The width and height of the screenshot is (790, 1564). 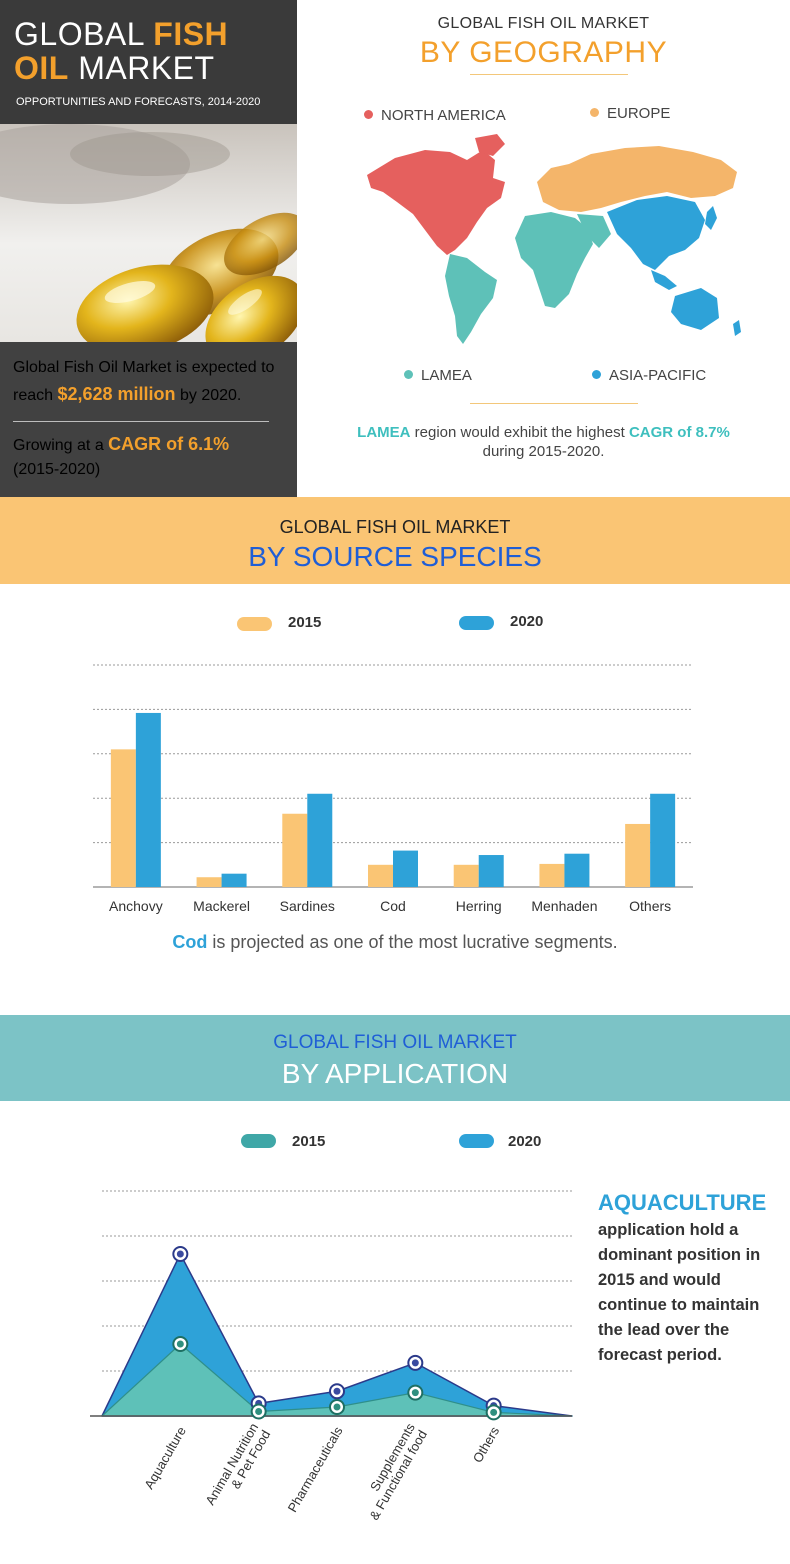 What do you see at coordinates (395, 556) in the screenshot?
I see `source-title-main: BY SOURCE SPECIES` at bounding box center [395, 556].